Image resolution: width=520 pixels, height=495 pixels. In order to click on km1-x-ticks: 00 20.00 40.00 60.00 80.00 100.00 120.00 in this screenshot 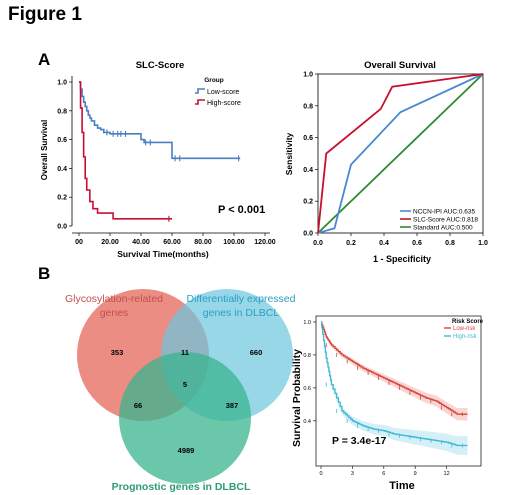, I will do `click(175, 239)`.